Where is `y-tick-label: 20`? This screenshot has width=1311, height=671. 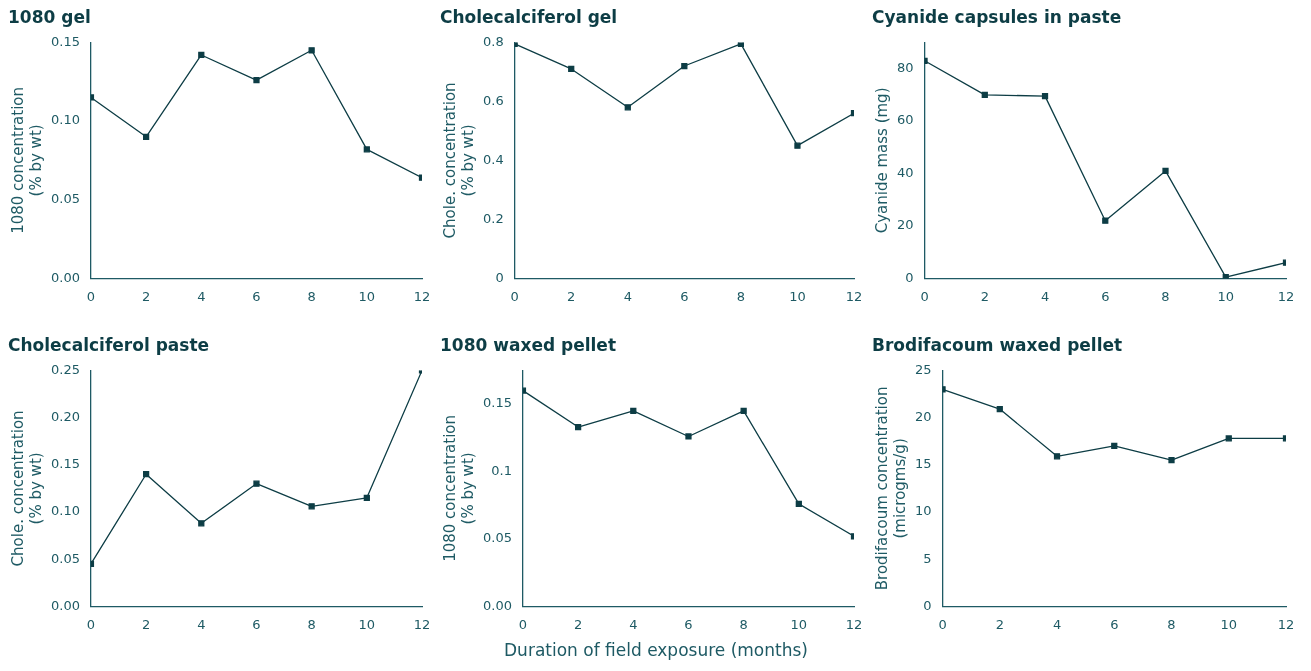
y-tick-label: 20 is located at coordinates (905, 225).